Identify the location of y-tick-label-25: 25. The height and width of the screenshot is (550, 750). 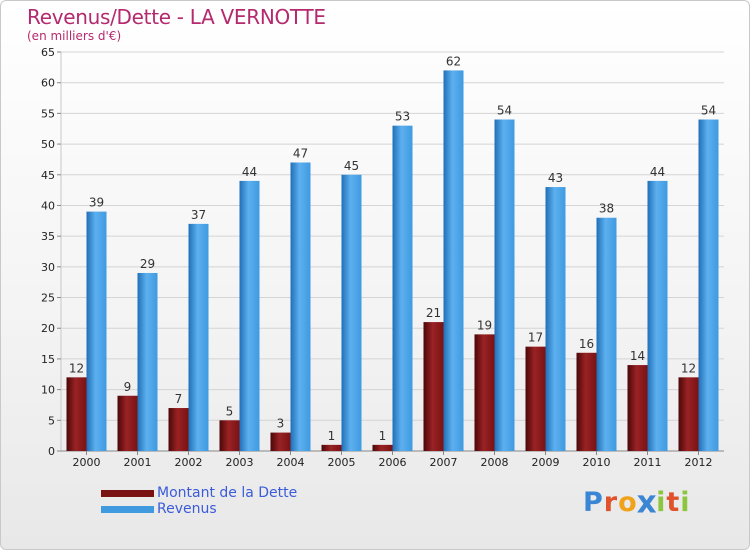
(48, 298).